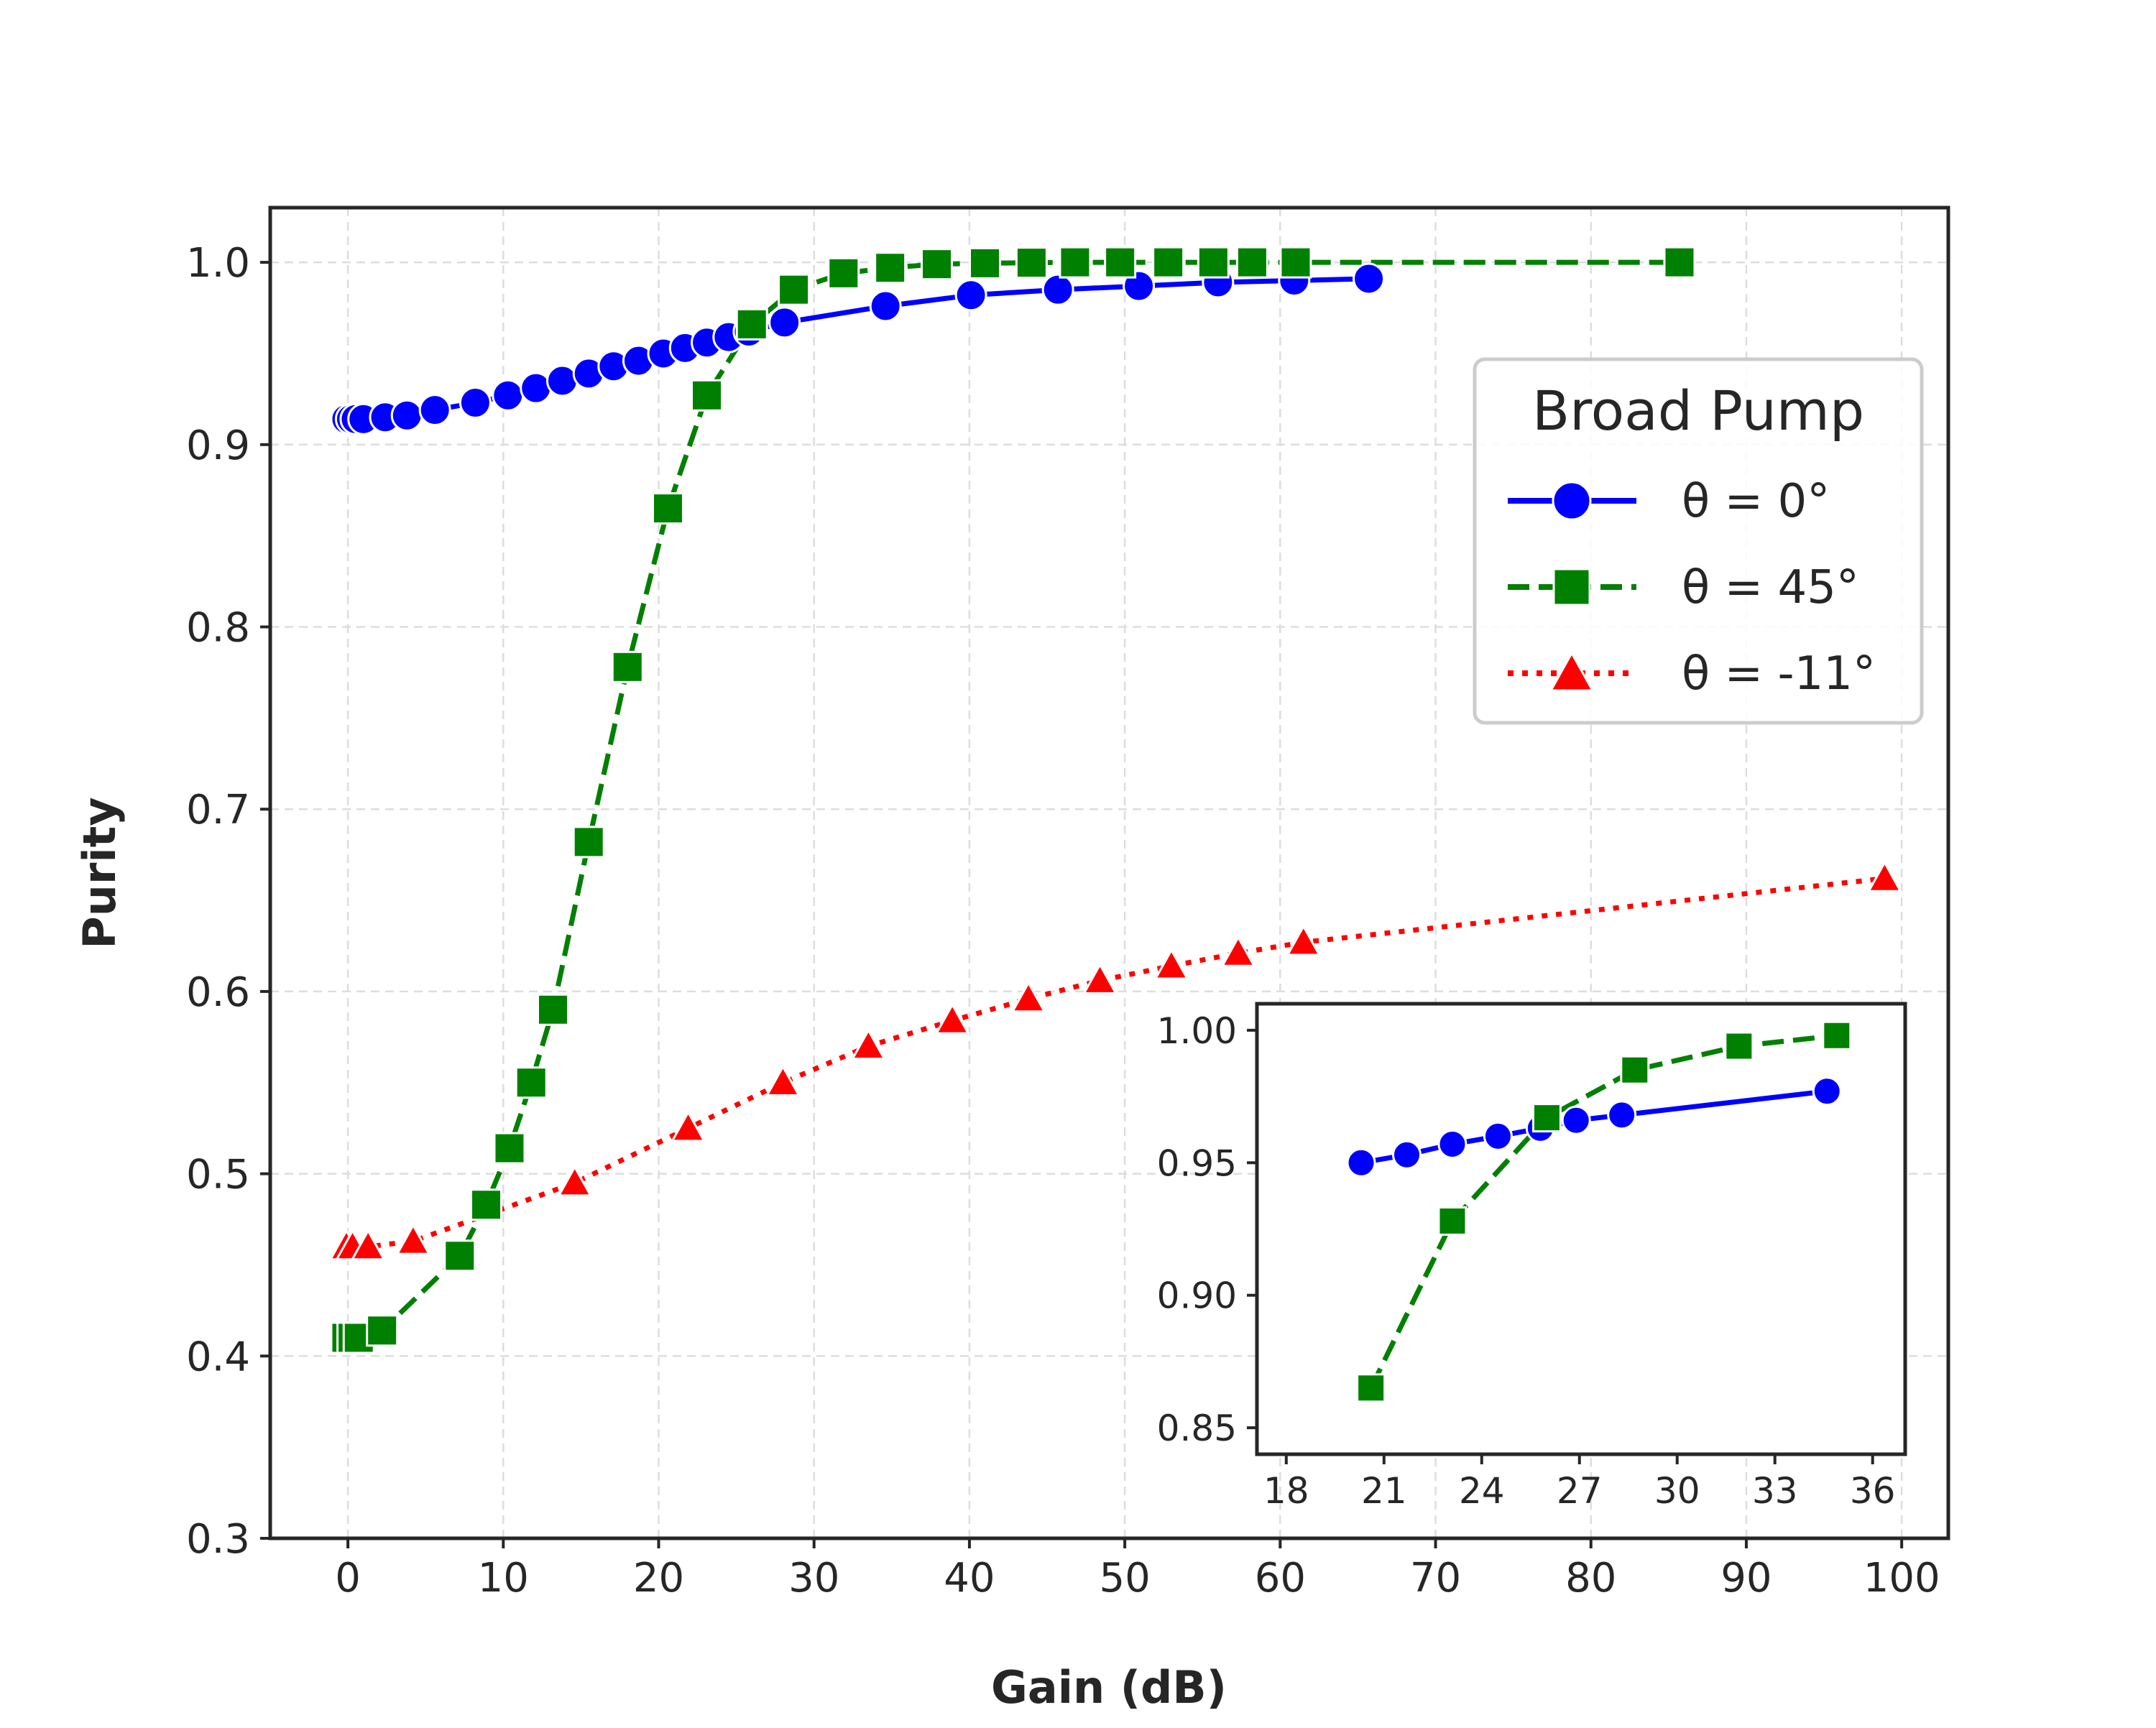  What do you see at coordinates (1746, 1578) in the screenshot?
I see `x-tick-label: 90` at bounding box center [1746, 1578].